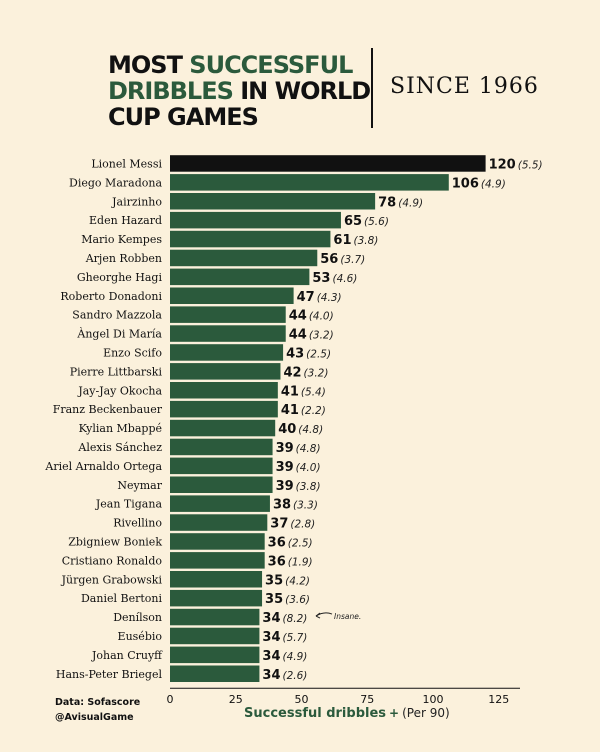 This screenshot has width=600, height=752. I want to click on annotation-text: Insane., so click(348, 616).